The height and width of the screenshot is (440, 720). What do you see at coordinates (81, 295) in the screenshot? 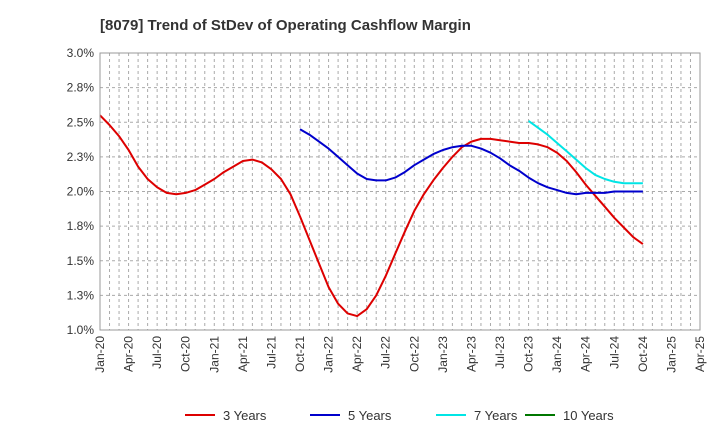
I see `y-tick-label: 1.3%` at bounding box center [81, 295].